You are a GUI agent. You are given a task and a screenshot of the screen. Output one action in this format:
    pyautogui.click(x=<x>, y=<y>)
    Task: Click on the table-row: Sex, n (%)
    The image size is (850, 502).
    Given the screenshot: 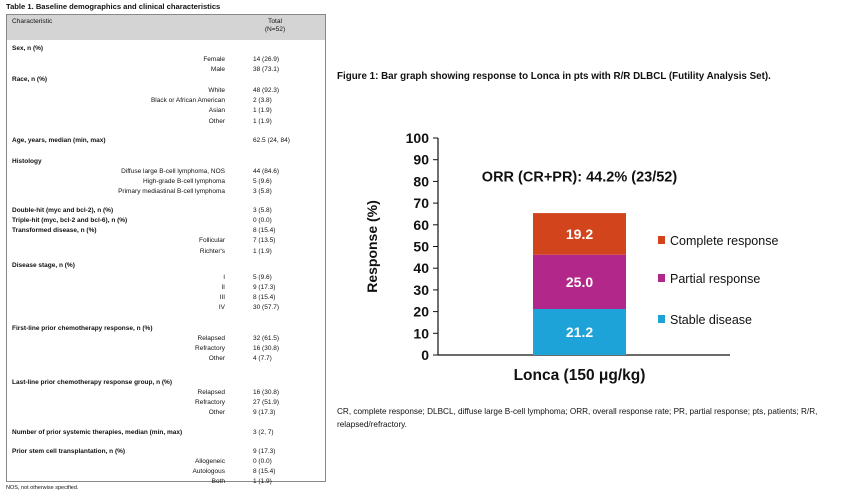 What is the action you would take?
    pyautogui.click(x=166, y=49)
    